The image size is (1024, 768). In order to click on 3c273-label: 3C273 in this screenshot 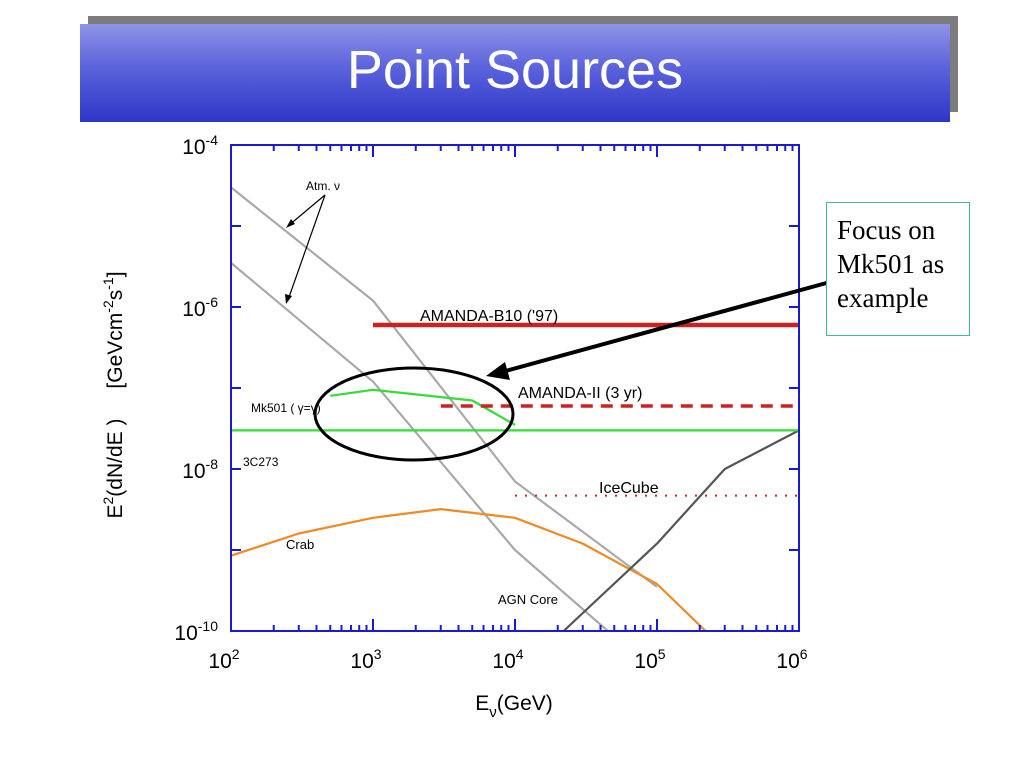, I will do `click(261, 462)`.